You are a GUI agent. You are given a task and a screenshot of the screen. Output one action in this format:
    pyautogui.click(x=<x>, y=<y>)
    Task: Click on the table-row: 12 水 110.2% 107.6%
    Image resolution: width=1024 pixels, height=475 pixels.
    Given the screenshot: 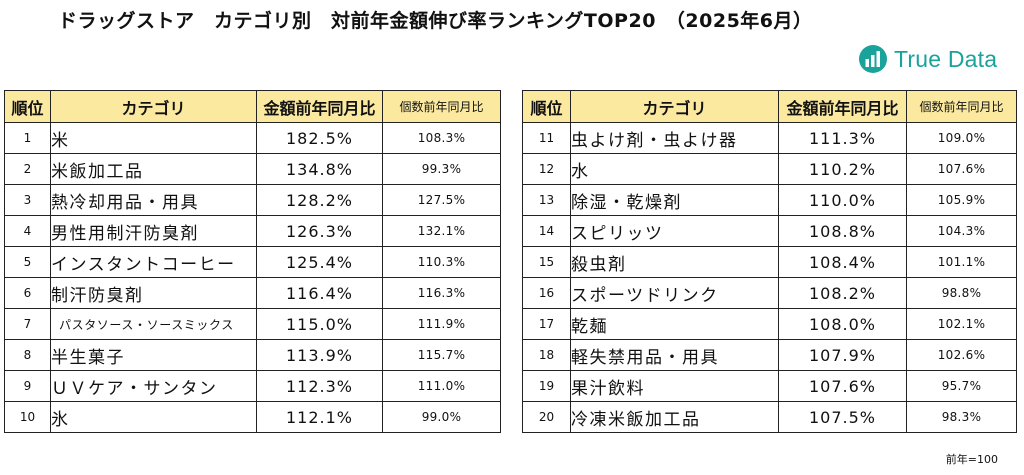 What is the action you would take?
    pyautogui.click(x=769, y=169)
    